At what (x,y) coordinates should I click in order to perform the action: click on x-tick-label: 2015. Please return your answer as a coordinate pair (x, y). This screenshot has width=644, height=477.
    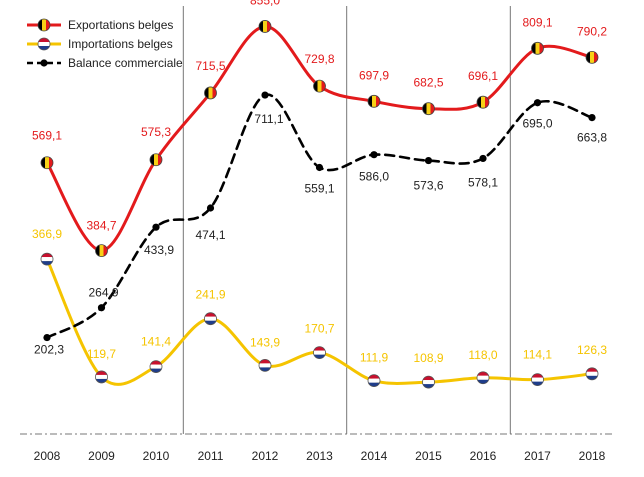
    Looking at the image, I should click on (428, 456).